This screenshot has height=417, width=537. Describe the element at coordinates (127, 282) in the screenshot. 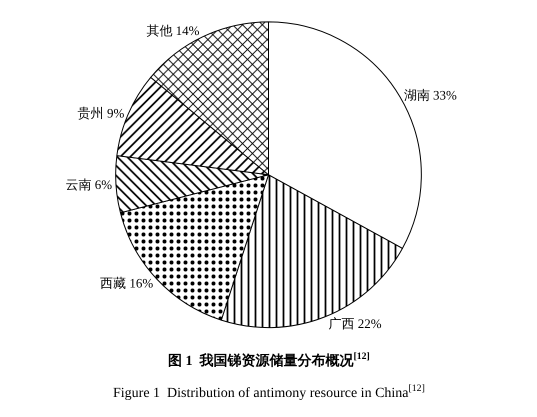

I see `slice-label: 西藏 16%` at that location.